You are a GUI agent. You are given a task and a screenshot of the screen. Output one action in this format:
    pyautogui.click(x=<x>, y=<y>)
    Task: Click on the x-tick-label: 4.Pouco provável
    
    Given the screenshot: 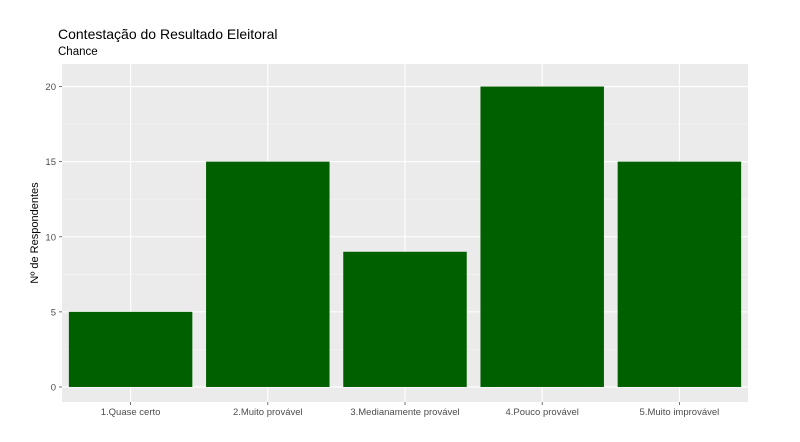 What is the action you would take?
    pyautogui.click(x=541, y=412)
    